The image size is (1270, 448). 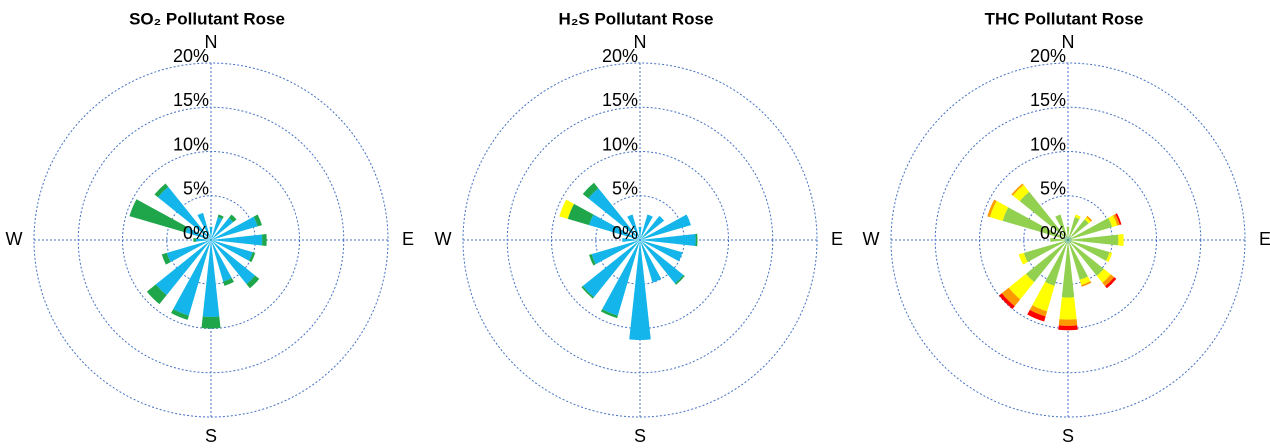 What do you see at coordinates (207, 18) in the screenshot?
I see `chart-title: SO₂ Pollutant Rose` at bounding box center [207, 18].